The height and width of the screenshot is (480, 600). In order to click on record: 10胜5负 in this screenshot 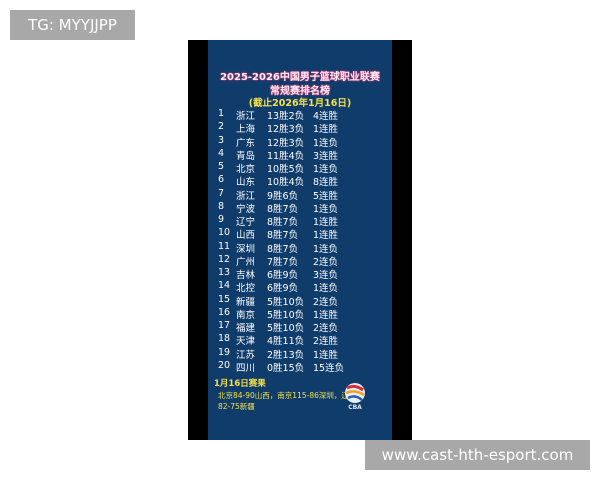, I will do `click(286, 169)`.